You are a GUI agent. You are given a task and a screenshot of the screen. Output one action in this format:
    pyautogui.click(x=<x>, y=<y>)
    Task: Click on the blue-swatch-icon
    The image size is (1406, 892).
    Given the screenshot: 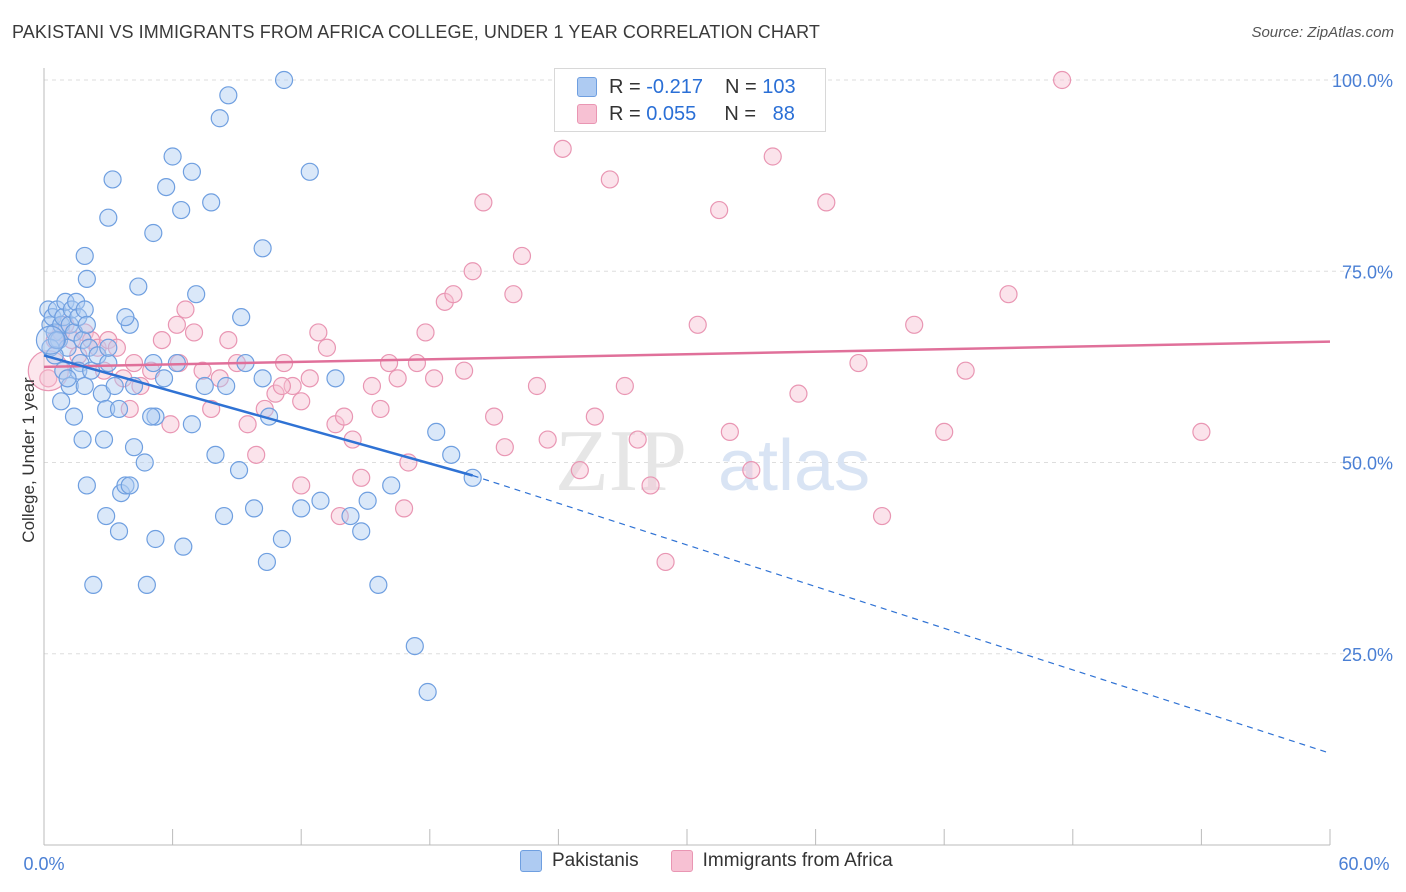 What is the action you would take?
    pyautogui.click(x=587, y=87)
    